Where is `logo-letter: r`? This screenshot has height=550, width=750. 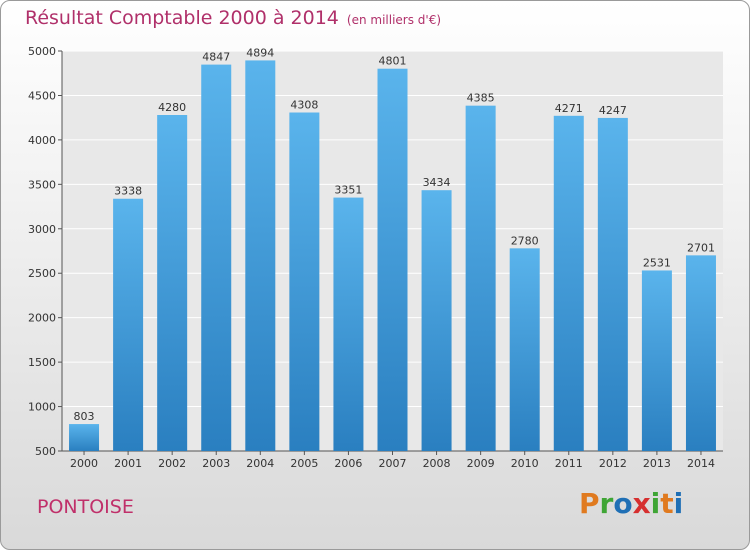
logo-letter: r is located at coordinates (606, 503).